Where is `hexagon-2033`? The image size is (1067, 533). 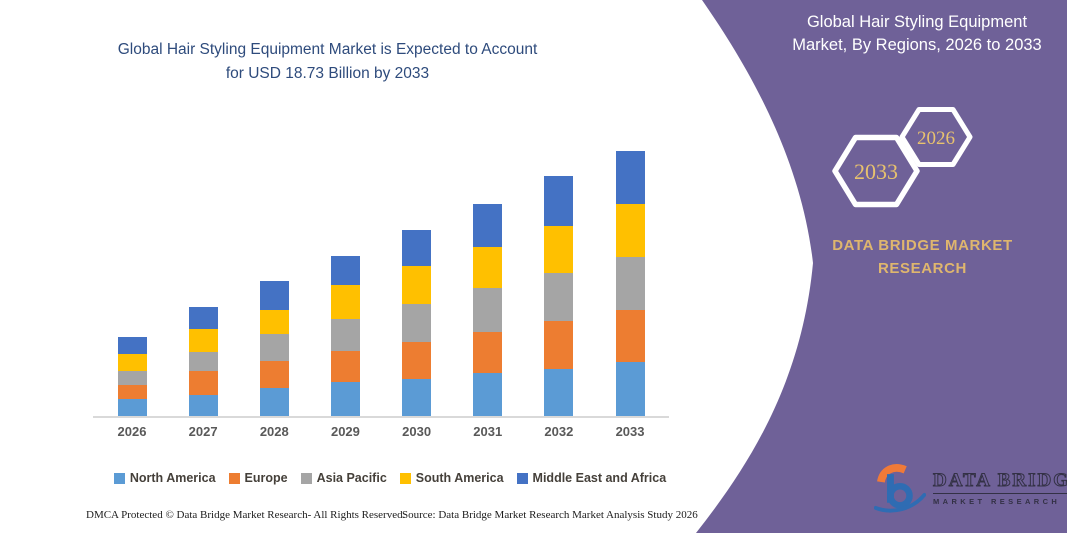
hexagon-2033 is located at coordinates (876, 171).